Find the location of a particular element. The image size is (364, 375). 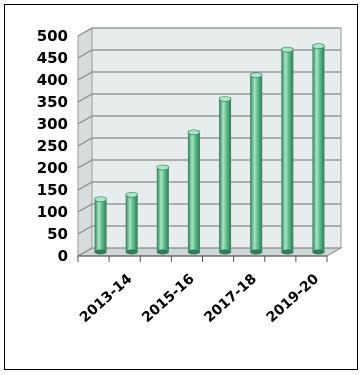

x-tick-label: 2013-14 is located at coordinates (106, 298).